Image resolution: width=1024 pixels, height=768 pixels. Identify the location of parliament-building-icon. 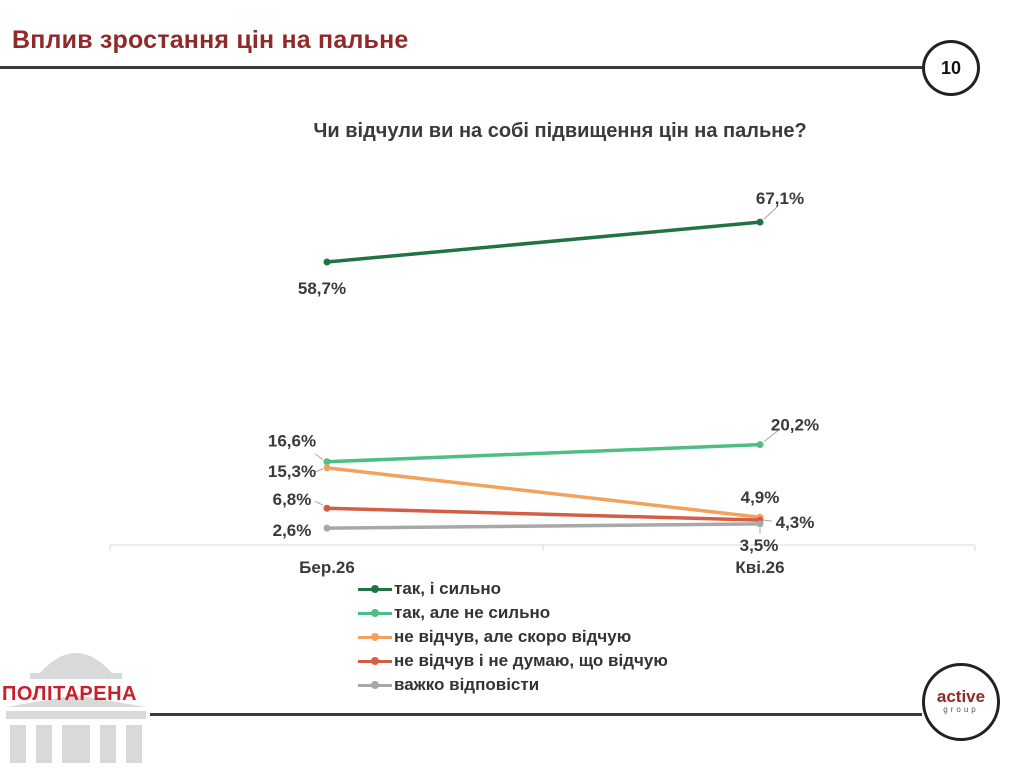
(76, 708).